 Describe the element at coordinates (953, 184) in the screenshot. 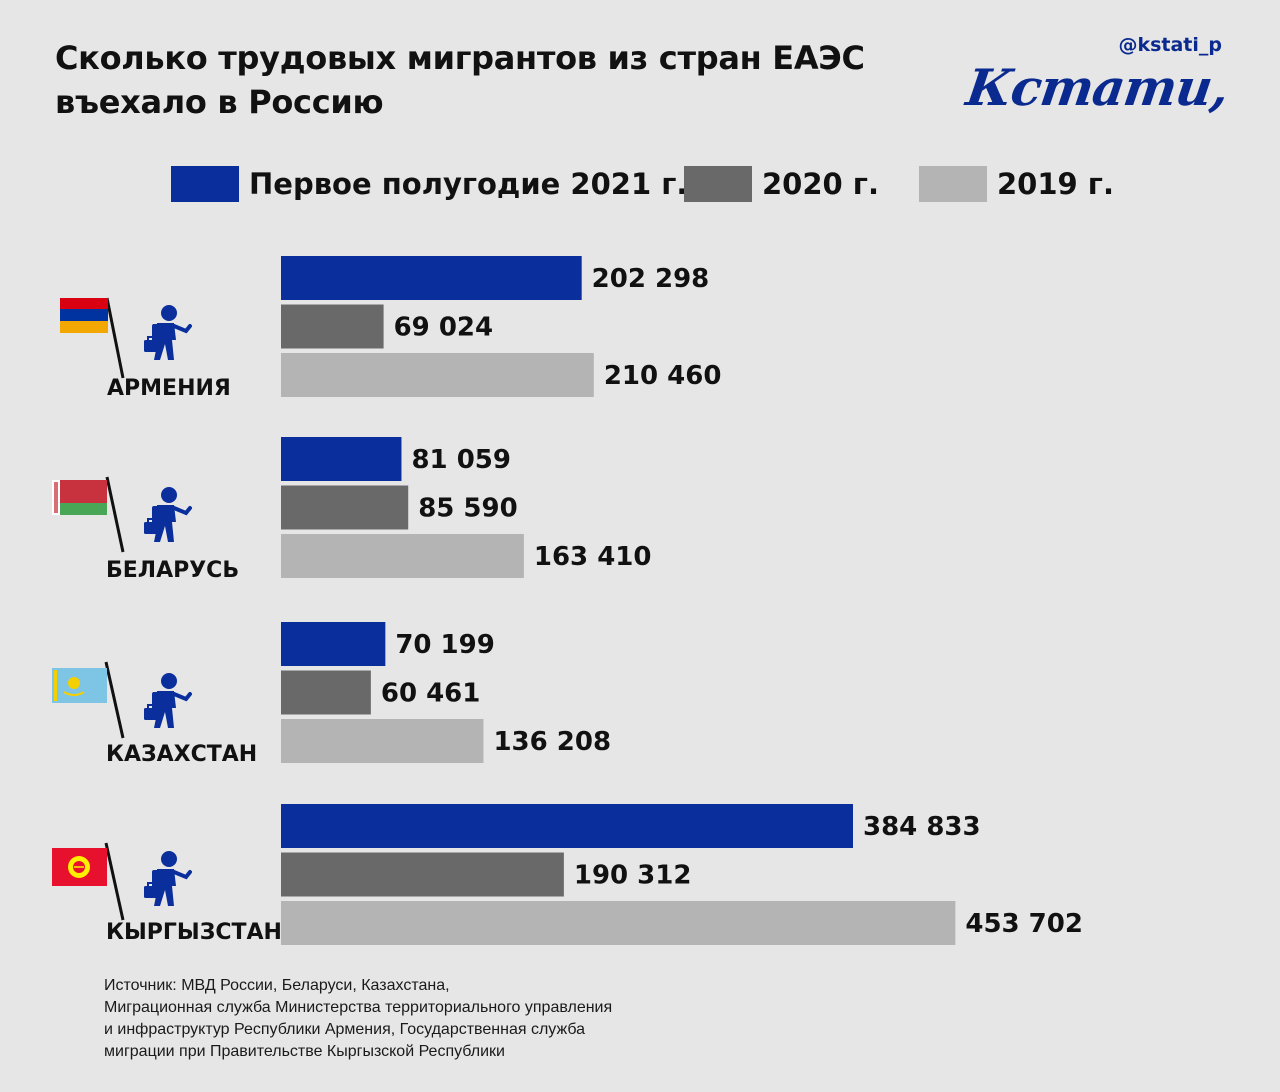

I see `legend-swatch-2019` at that location.